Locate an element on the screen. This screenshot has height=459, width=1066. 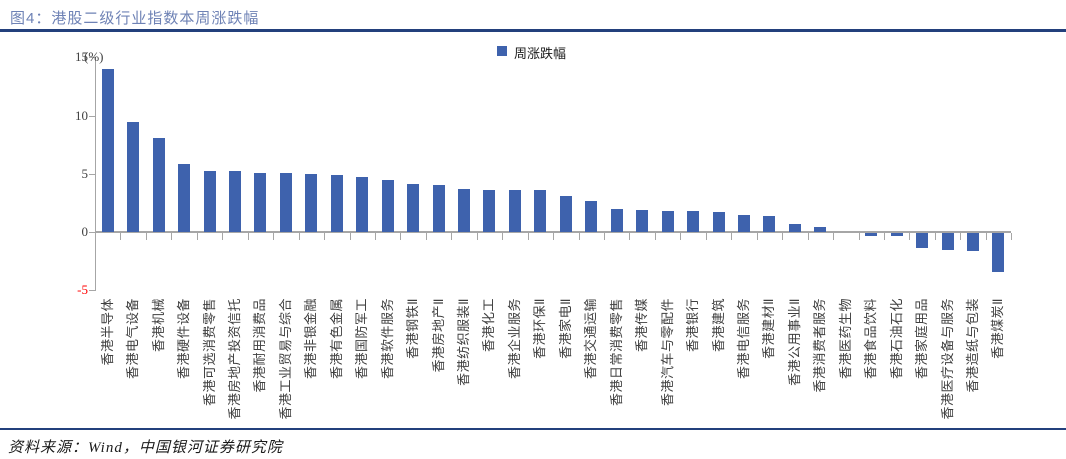
x-axis-label: 香港房地产Ⅱ is located at coordinates (438, 335).